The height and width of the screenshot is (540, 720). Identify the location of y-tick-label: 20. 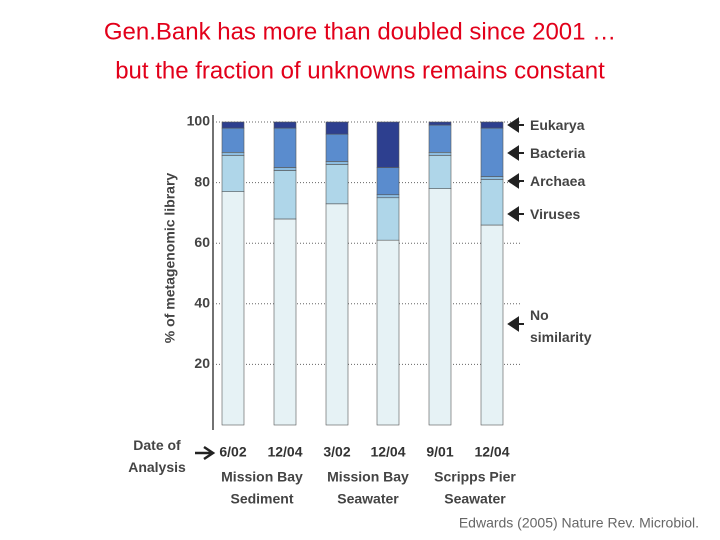
(202, 363).